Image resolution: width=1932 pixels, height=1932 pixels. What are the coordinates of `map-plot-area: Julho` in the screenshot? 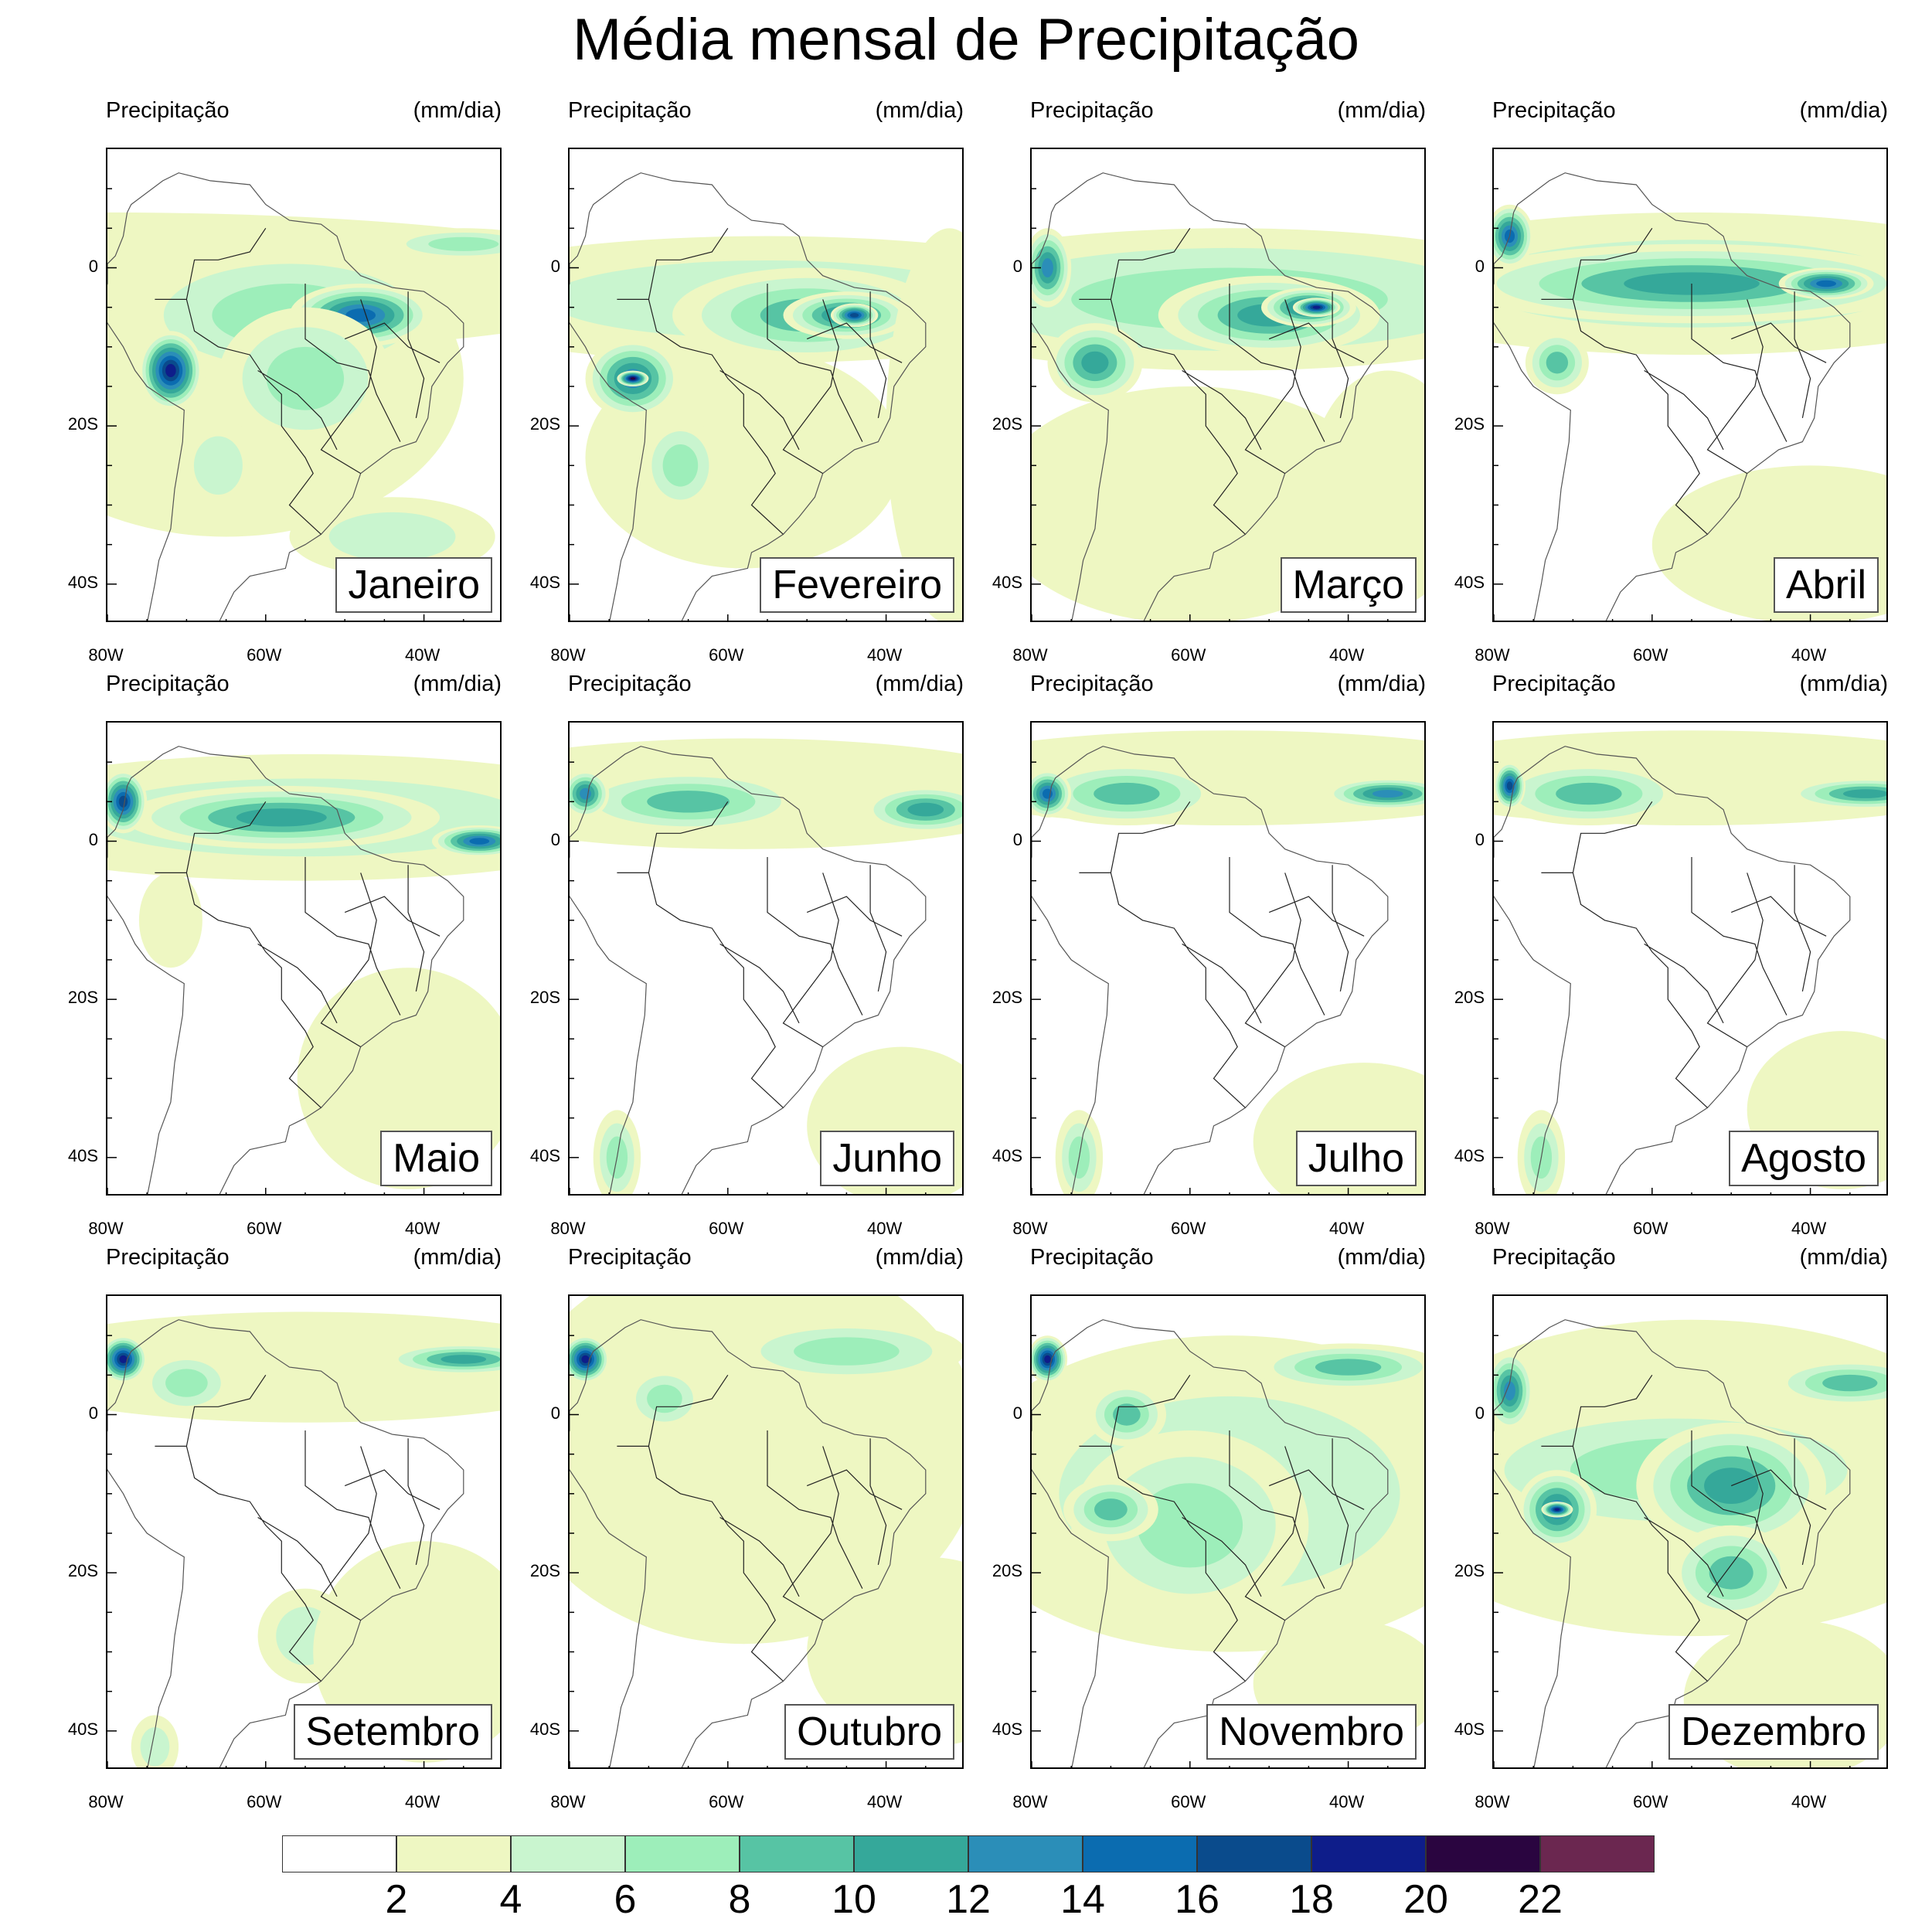 It's located at (1228, 958).